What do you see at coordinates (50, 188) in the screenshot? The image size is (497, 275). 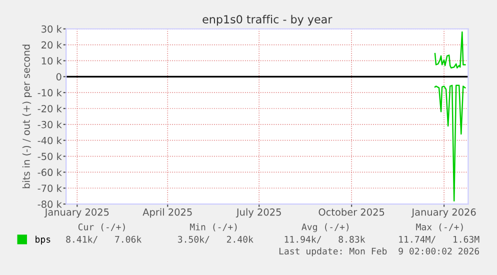 I see `y-tick-label: -70 k` at bounding box center [50, 188].